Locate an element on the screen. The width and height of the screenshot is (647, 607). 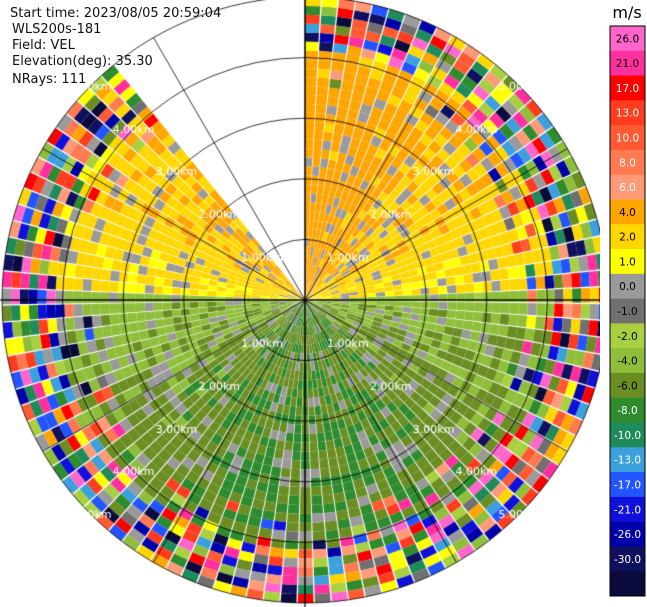
colorbar-tick-label: -10.0 is located at coordinates (627, 436).